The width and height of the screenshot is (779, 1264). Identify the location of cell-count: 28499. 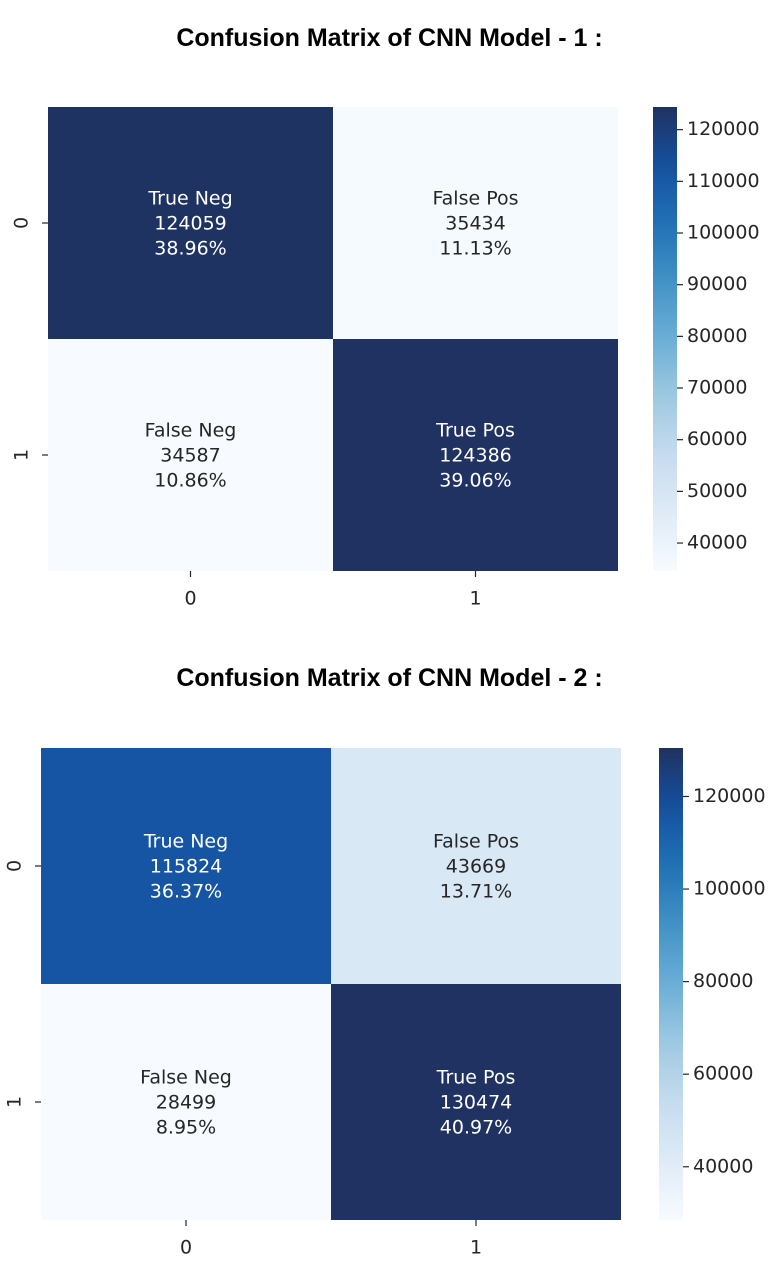
(186, 1103).